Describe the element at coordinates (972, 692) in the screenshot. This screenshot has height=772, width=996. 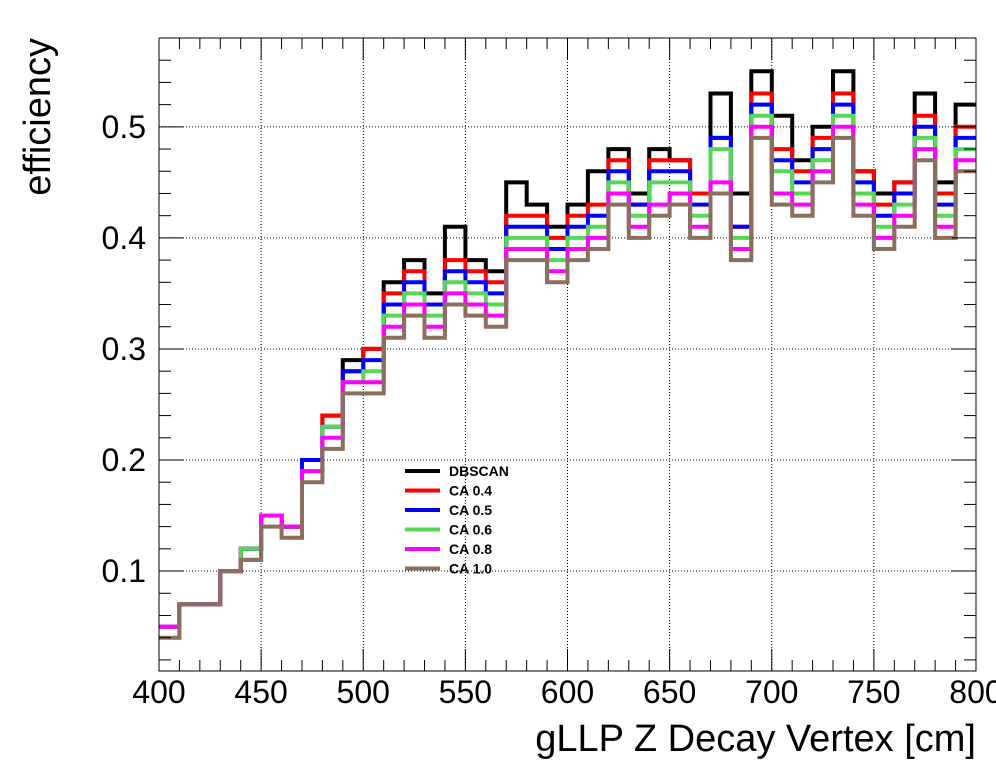
I see `x-tick-label: 800` at that location.